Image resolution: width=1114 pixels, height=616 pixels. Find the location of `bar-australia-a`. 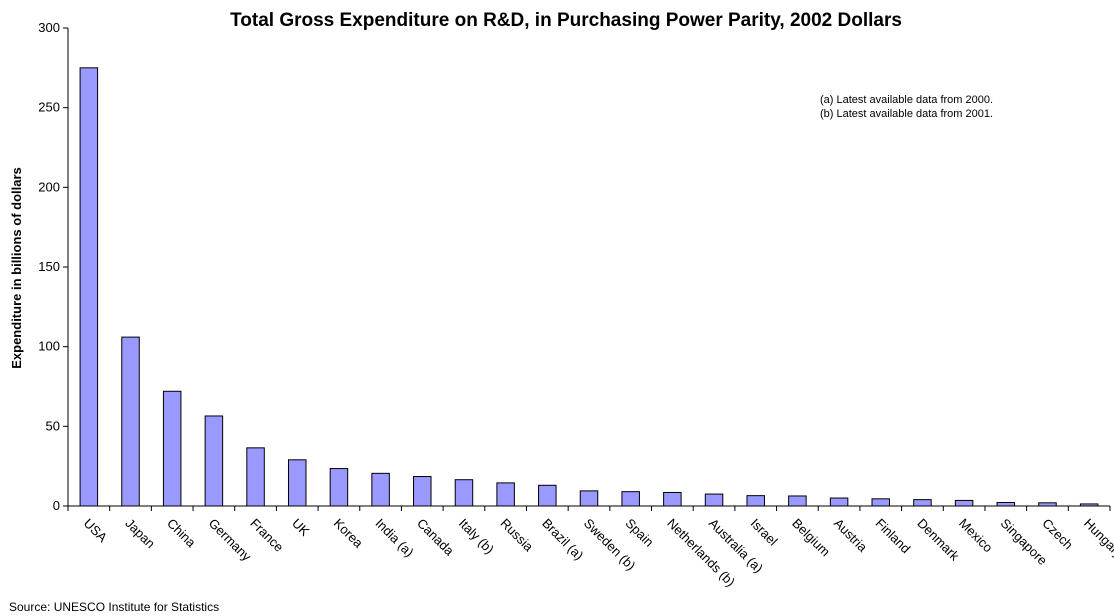

bar-australia-a is located at coordinates (714, 500).